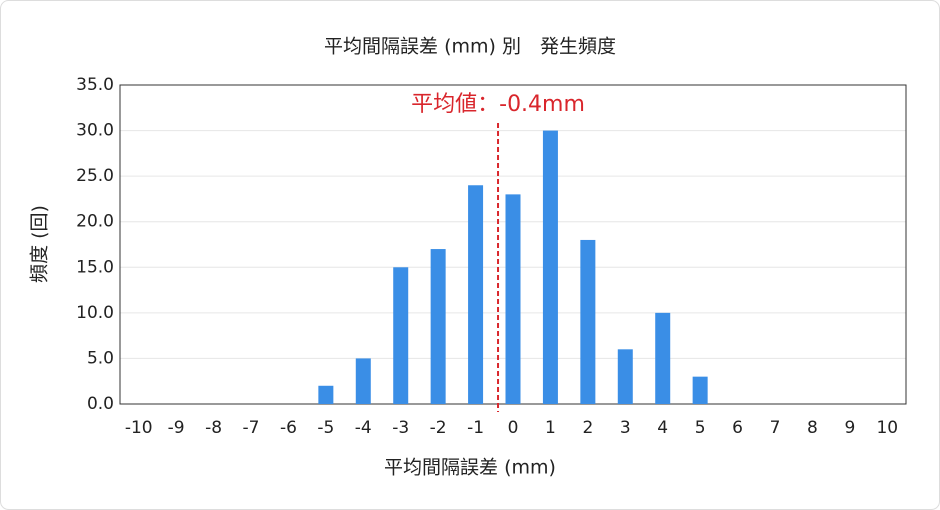 The height and width of the screenshot is (510, 940). What do you see at coordinates (887, 428) in the screenshot?
I see `x-tick-label: 10` at bounding box center [887, 428].